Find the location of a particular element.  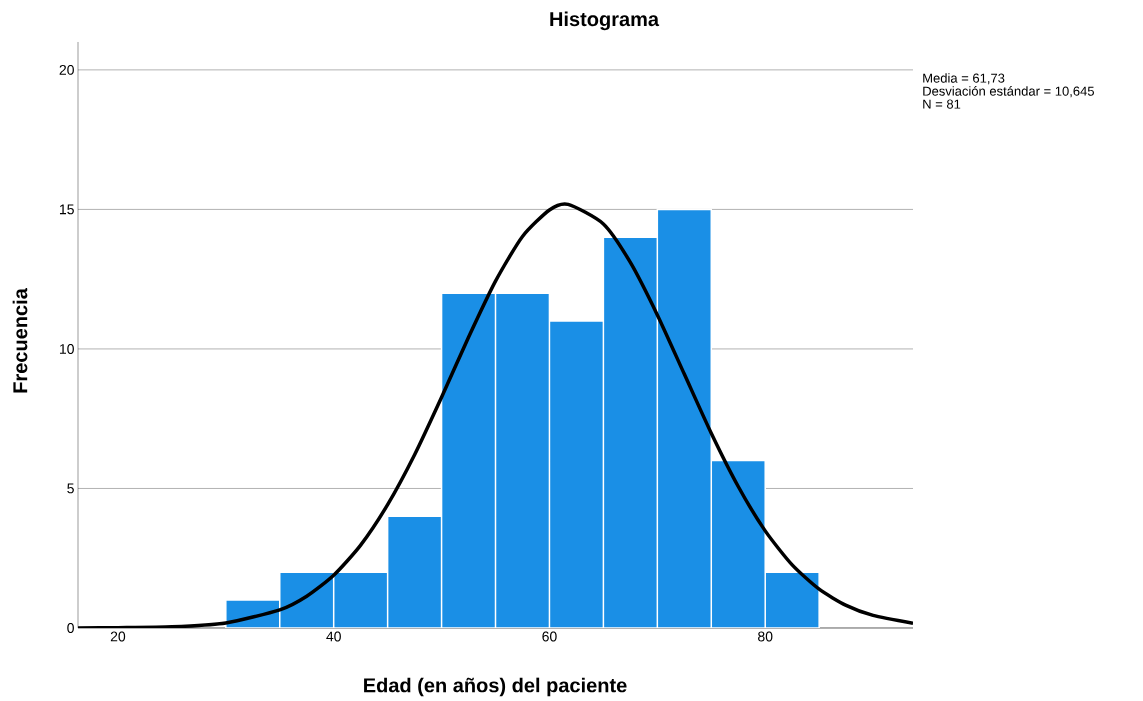

text: N = 81 is located at coordinates (942, 104).